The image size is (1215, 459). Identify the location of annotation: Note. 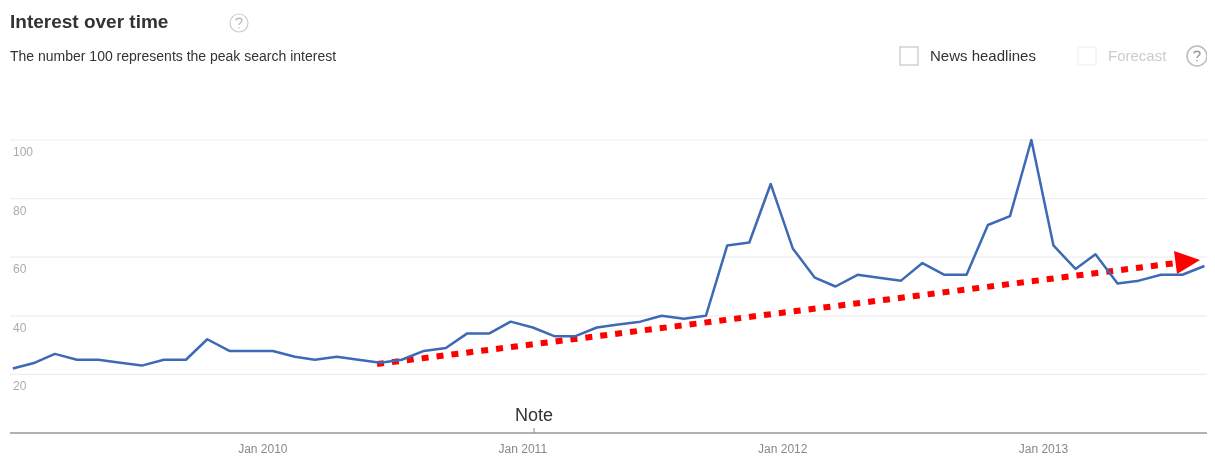
(534, 415).